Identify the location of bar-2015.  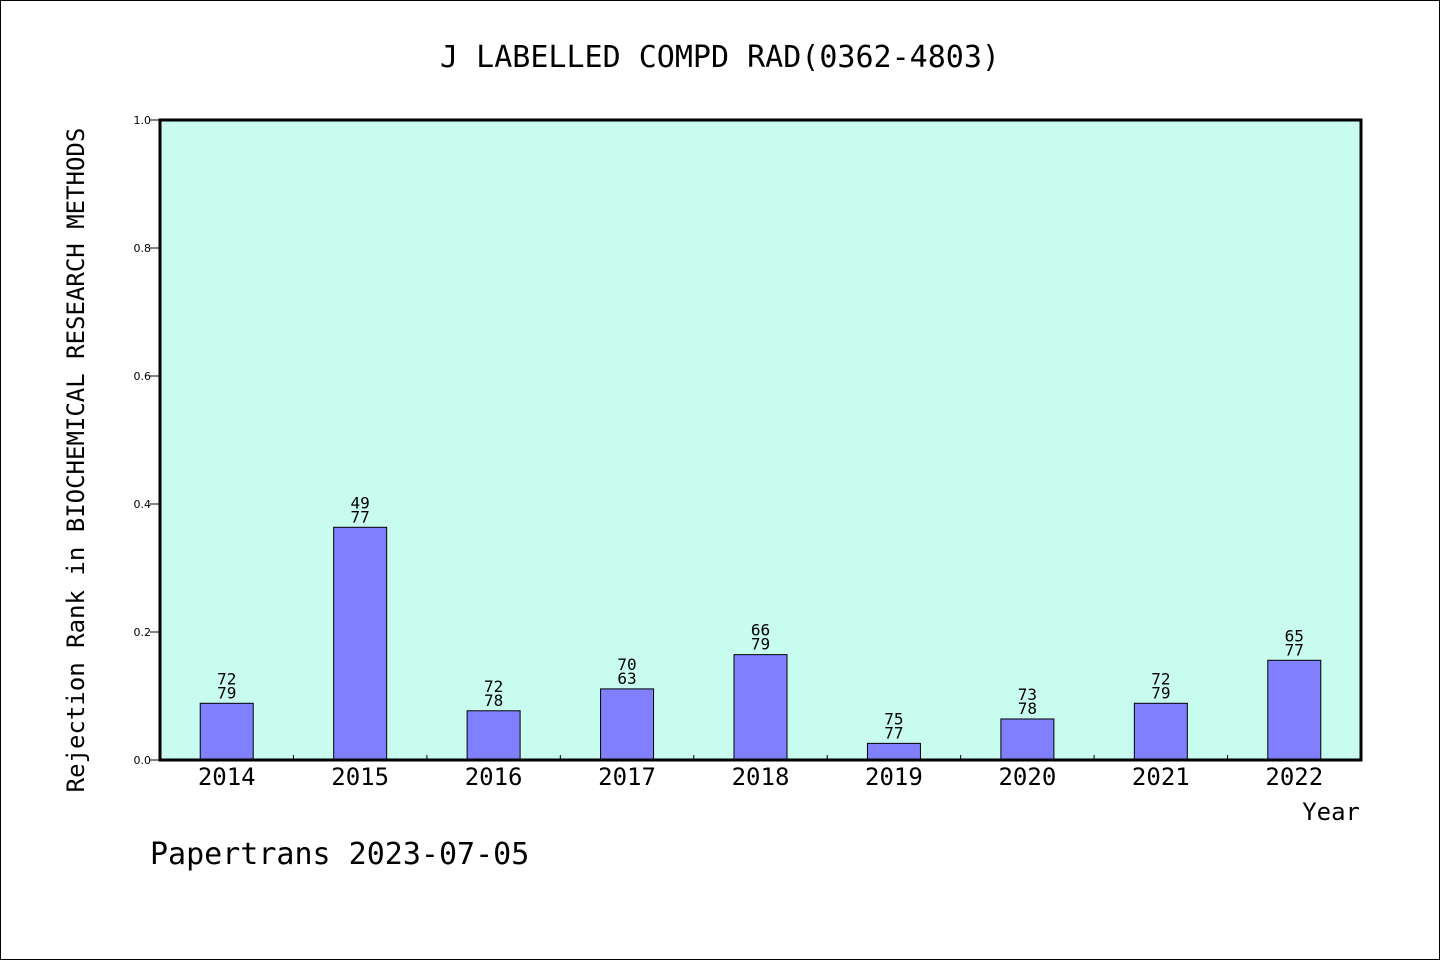
(360, 643).